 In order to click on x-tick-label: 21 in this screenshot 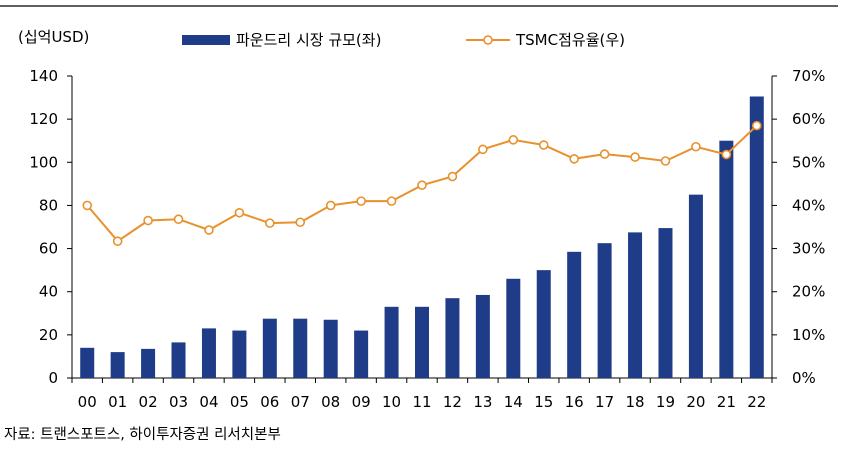, I will do `click(726, 402)`.